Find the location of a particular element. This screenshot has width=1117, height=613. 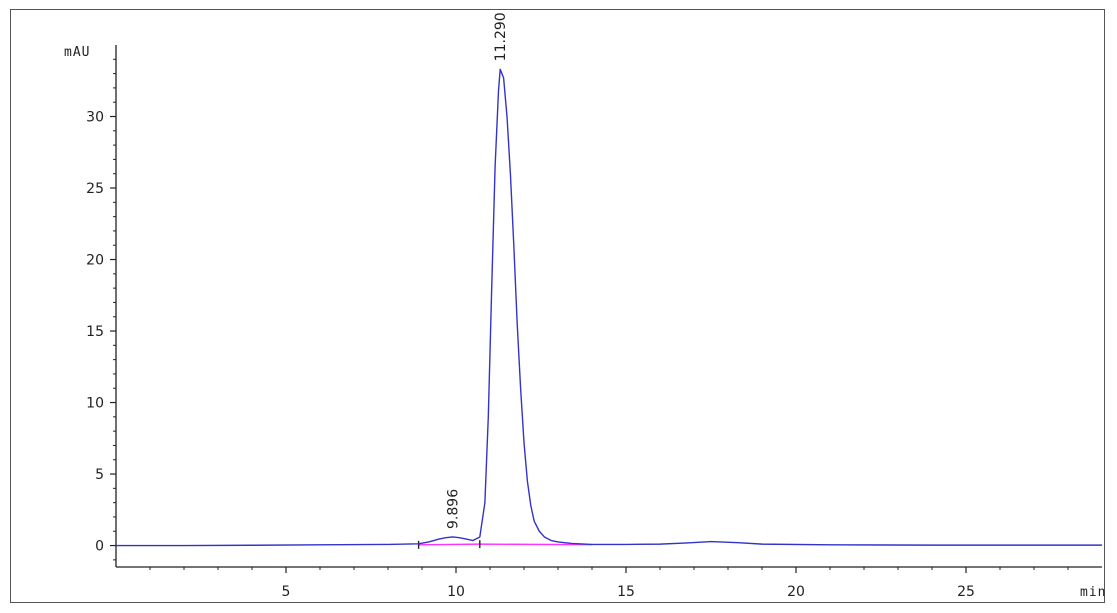

integration-baselines is located at coordinates (505, 544).